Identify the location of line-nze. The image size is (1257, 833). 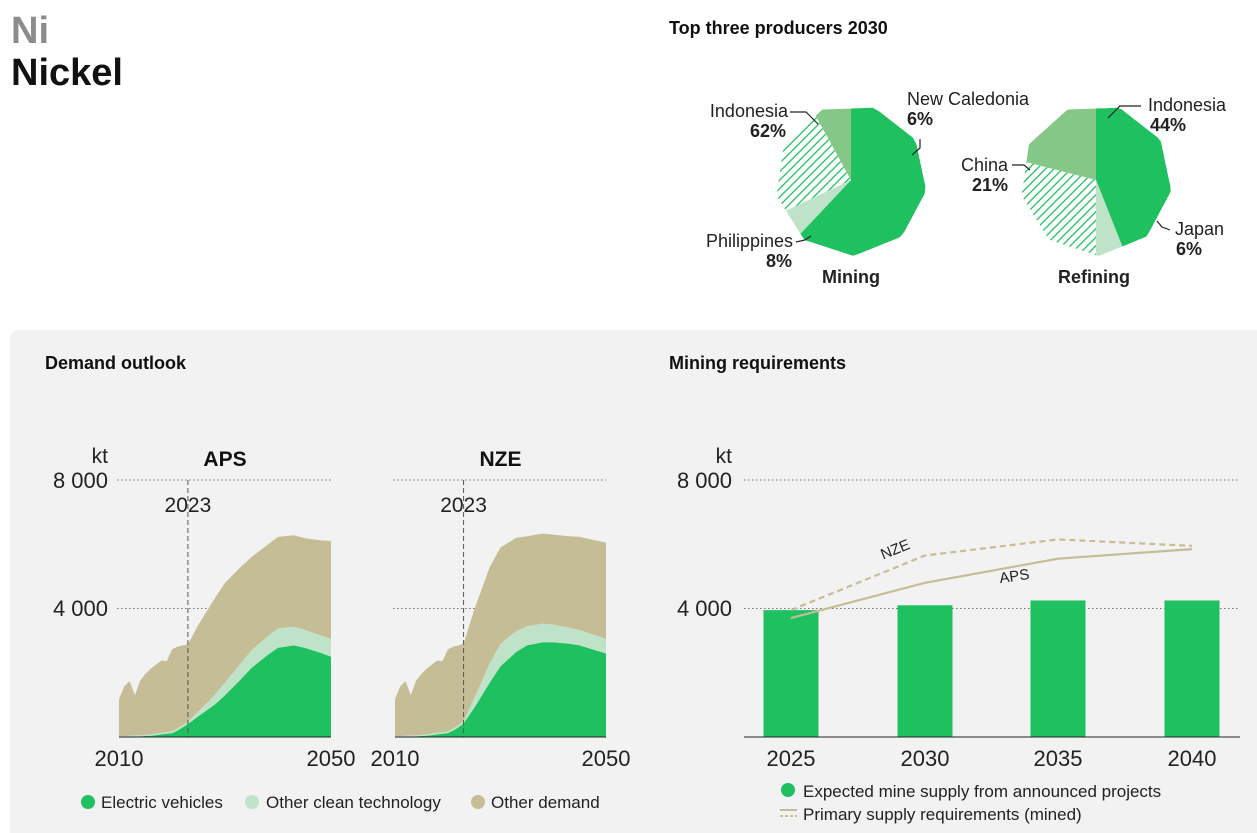
(991, 575).